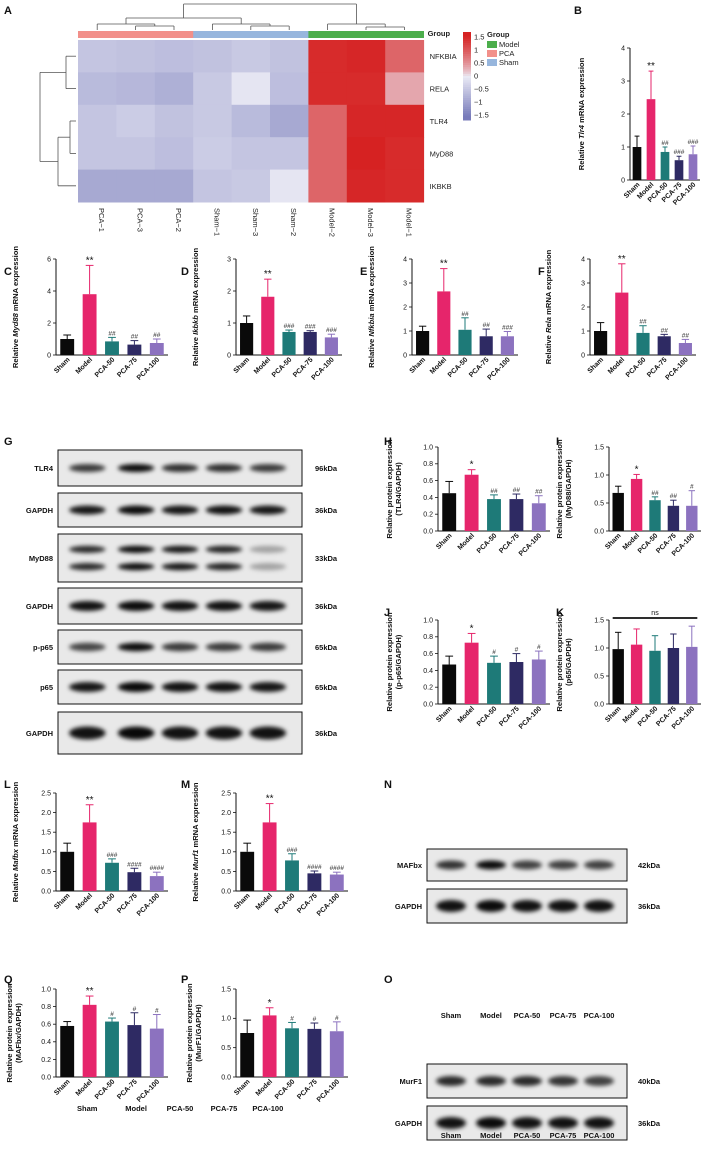 The height and width of the screenshot is (1161, 709). I want to click on heatmap-row-label: TLR4, so click(439, 121).